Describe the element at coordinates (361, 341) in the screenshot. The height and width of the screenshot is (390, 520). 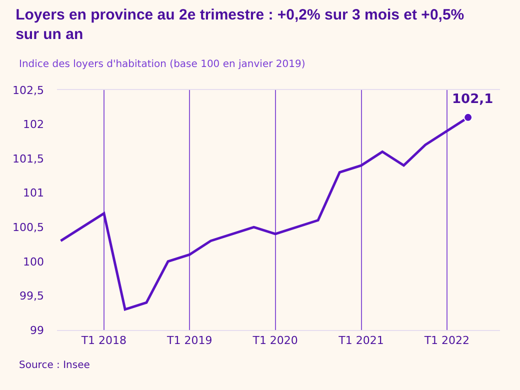
I see `x-tick-label: T1 2021` at that location.